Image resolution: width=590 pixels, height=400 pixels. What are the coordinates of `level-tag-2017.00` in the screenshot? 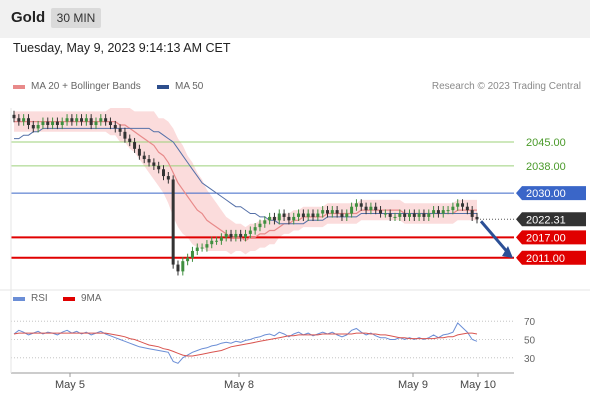 It's located at (551, 237).